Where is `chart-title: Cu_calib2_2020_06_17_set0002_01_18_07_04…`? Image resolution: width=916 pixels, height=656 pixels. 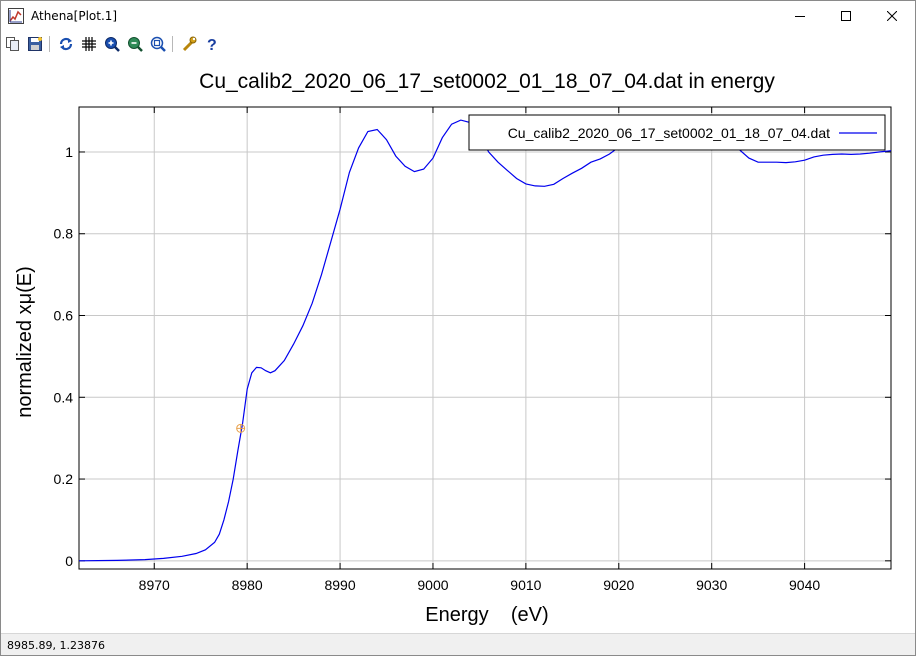
chart-title: Cu_calib2_2020_06_17_set0002_01_18_07_04… is located at coordinates (487, 81).